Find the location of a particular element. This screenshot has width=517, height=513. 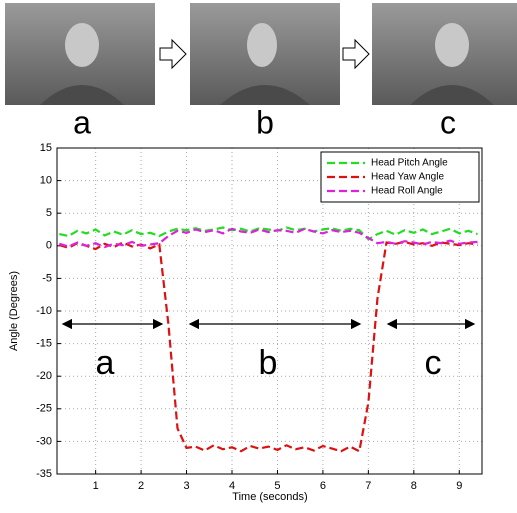

x-tick-label: 2 is located at coordinates (141, 486).